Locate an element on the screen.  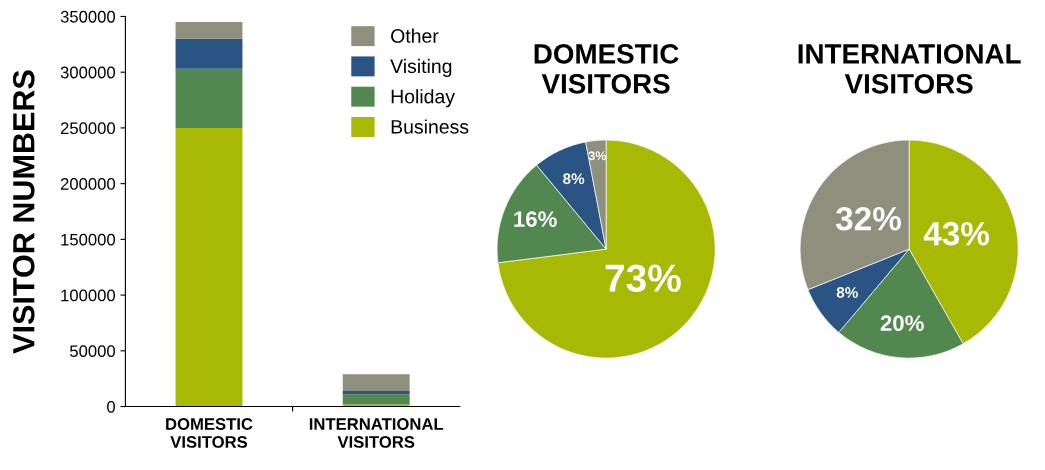
legend-label: Other is located at coordinates (415, 35).